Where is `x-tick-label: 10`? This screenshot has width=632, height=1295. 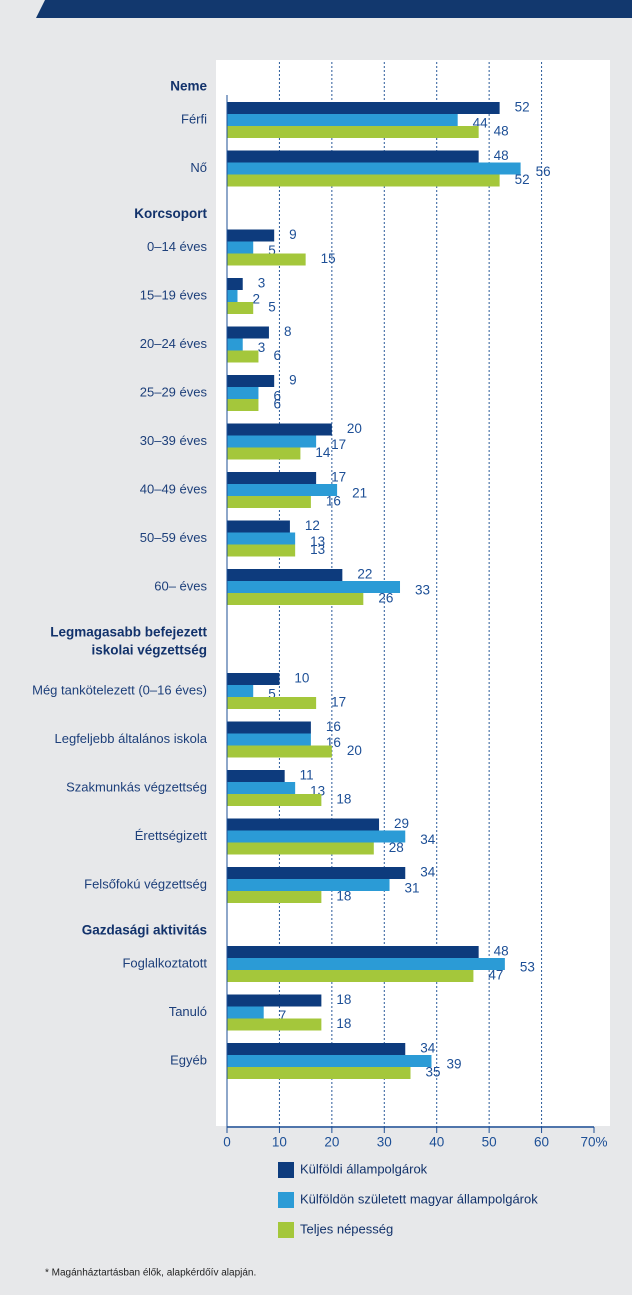
x-tick-label: 10 is located at coordinates (279, 1142).